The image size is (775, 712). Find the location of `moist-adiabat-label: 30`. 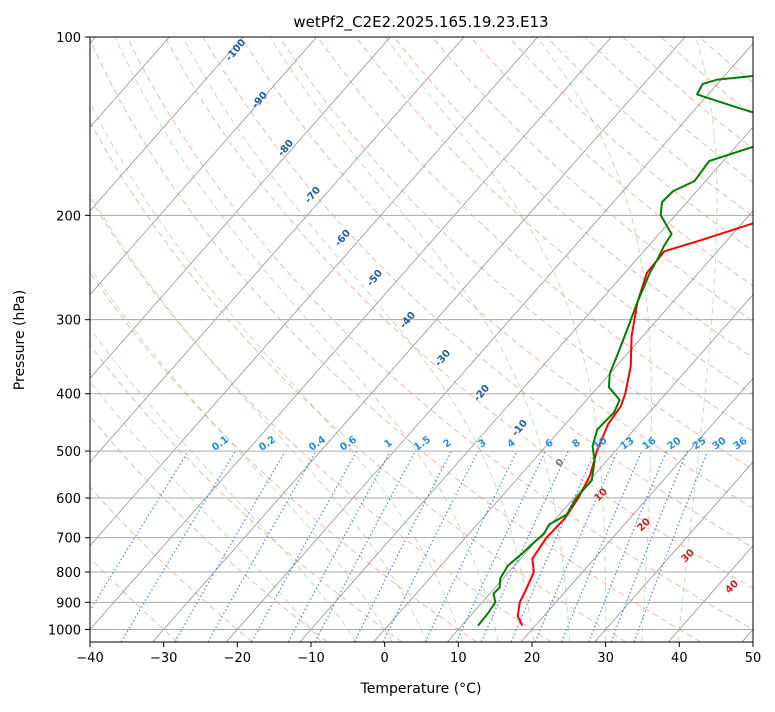

moist-adiabat-label: 30 is located at coordinates (688, 556).